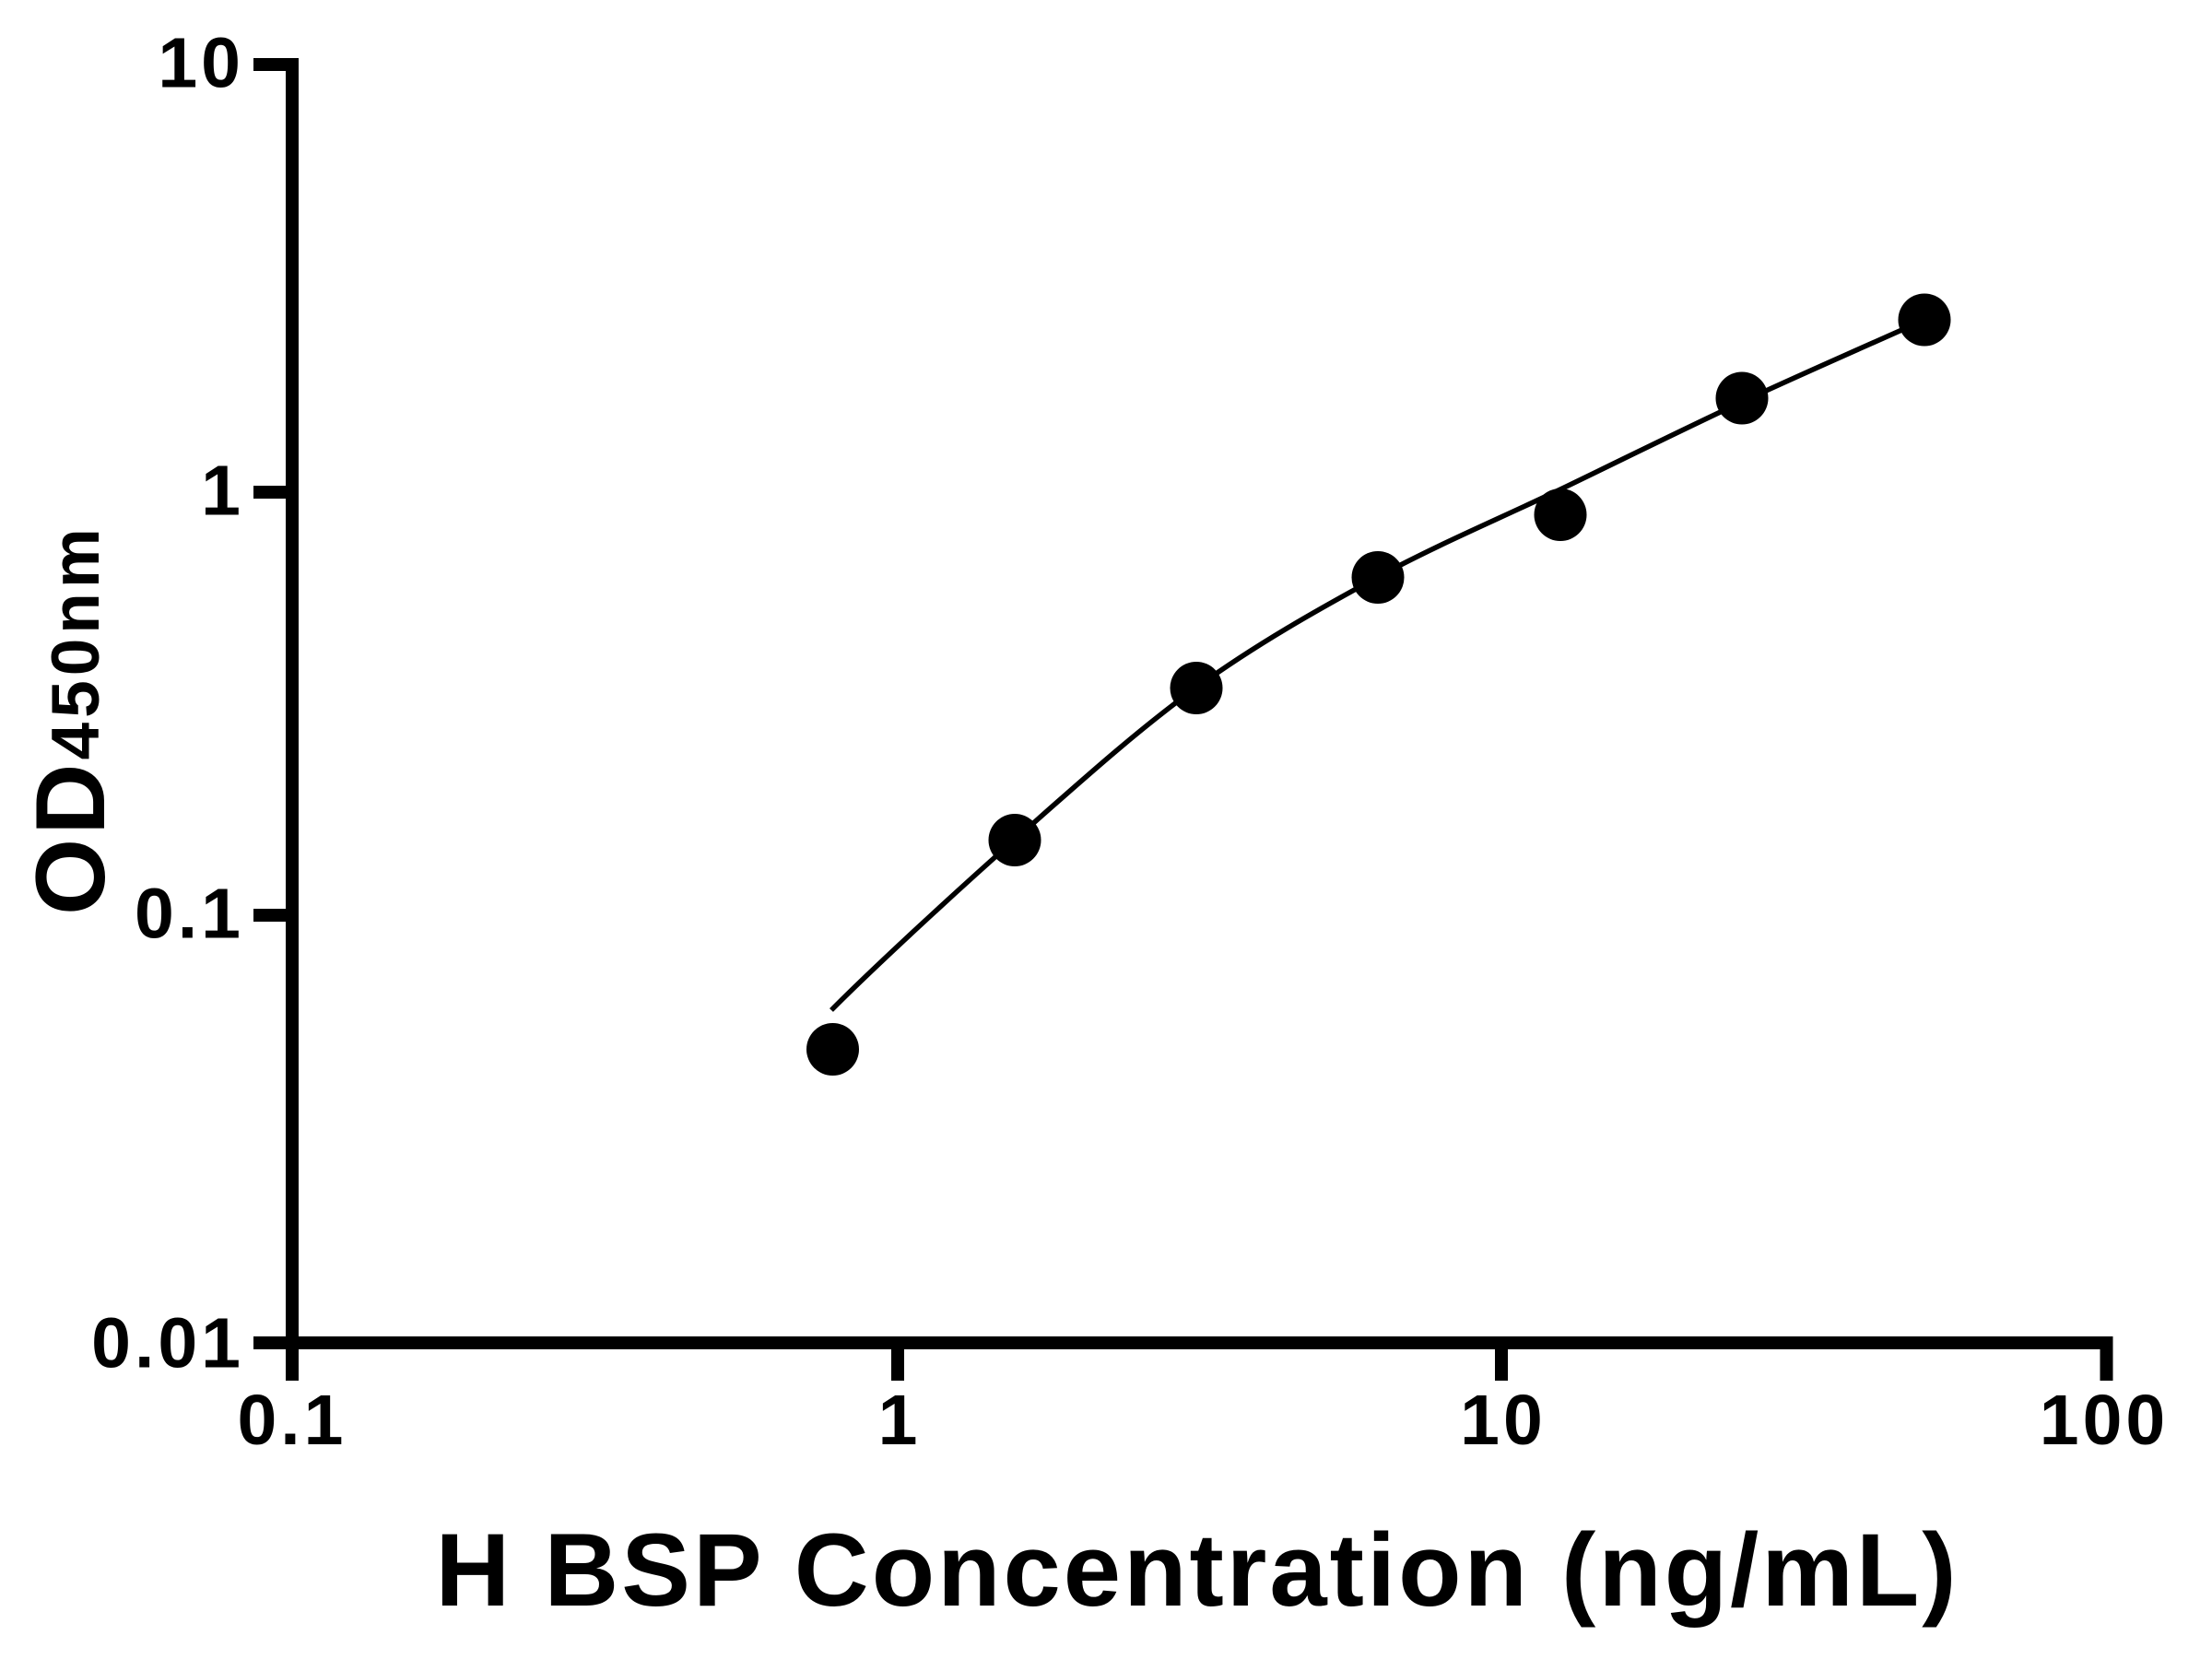 Image resolution: width=2212 pixels, height=1659 pixels. What do you see at coordinates (2104, 1420) in the screenshot?
I see `svg-text: 100` at bounding box center [2104, 1420].